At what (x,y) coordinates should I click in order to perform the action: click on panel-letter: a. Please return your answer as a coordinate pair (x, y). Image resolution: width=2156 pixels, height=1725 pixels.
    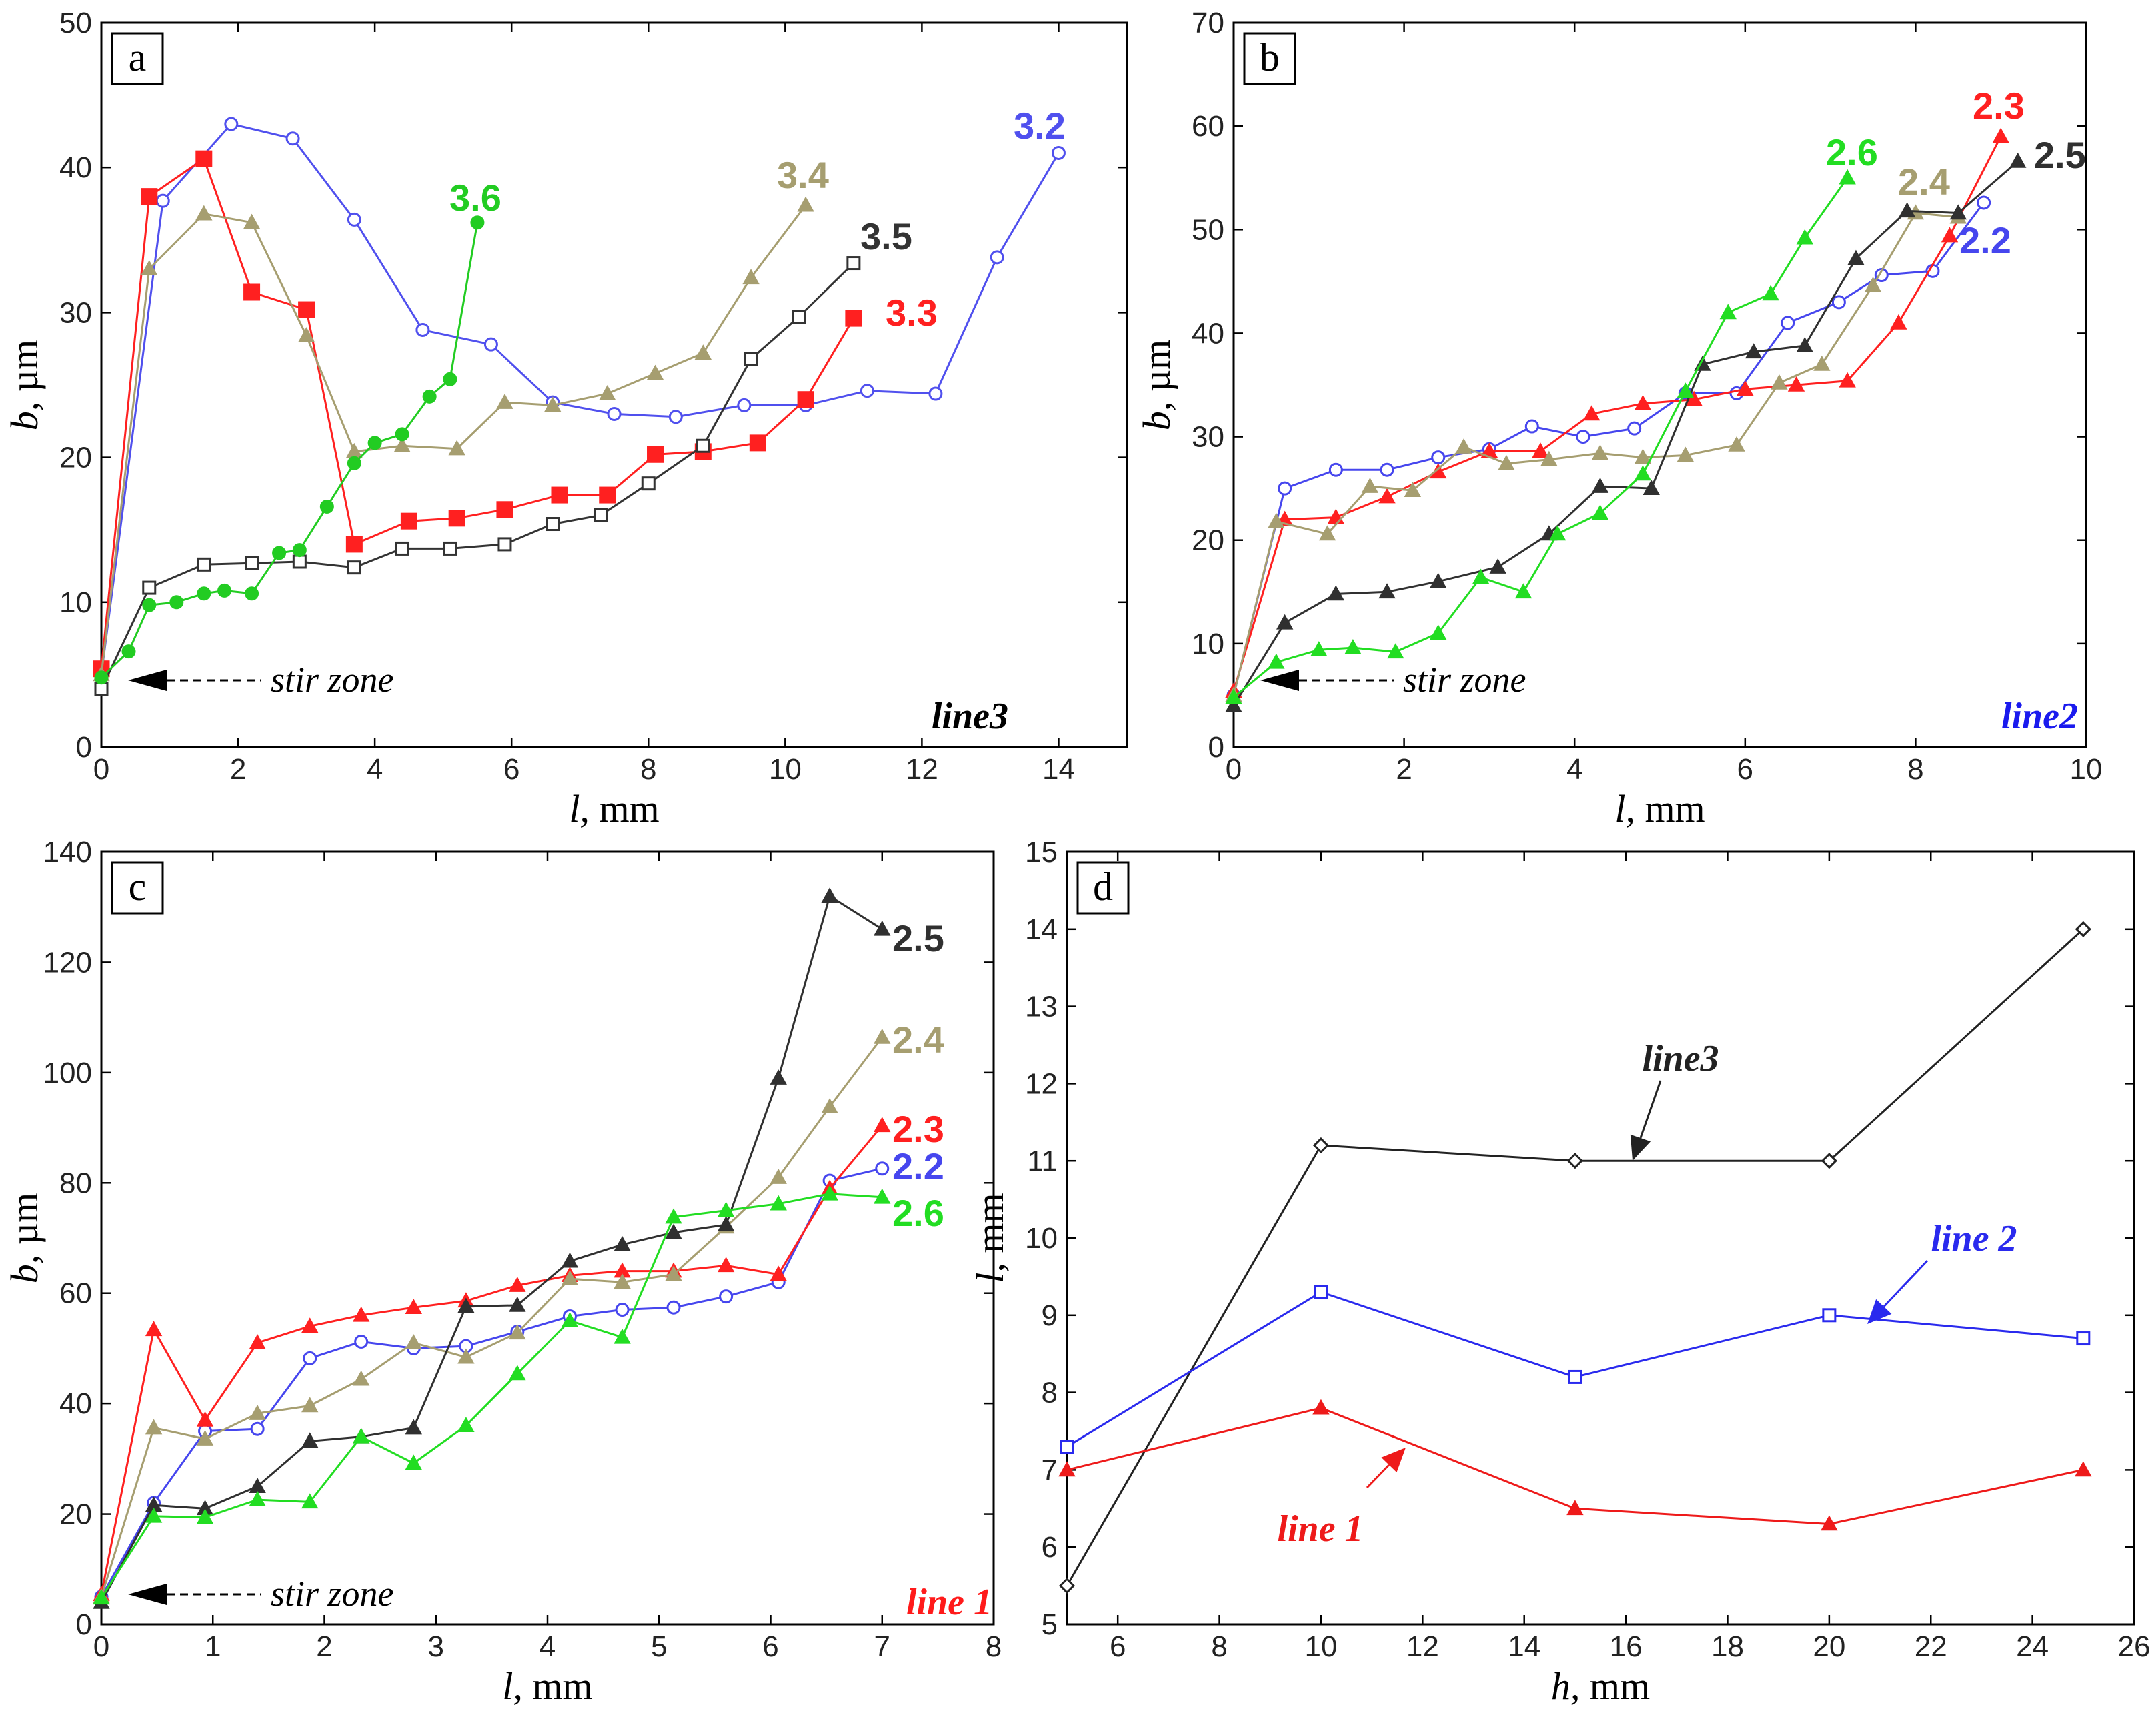
    Looking at the image, I should click on (138, 57).